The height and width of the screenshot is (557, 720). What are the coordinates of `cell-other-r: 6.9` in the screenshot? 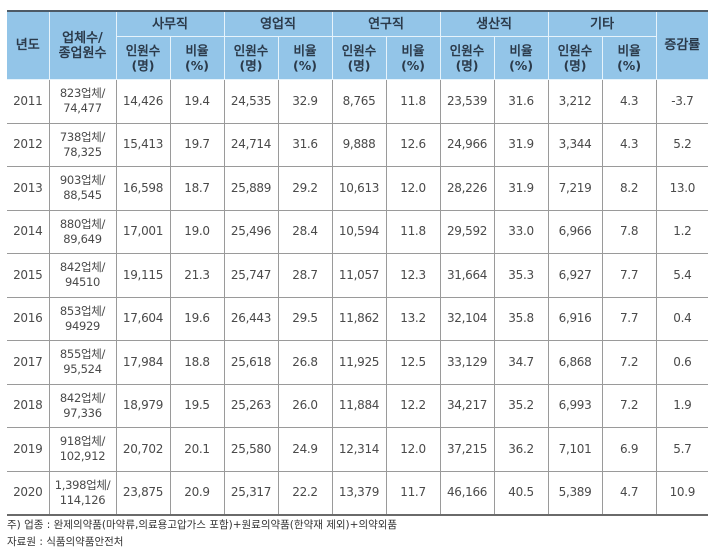 It's located at (629, 449).